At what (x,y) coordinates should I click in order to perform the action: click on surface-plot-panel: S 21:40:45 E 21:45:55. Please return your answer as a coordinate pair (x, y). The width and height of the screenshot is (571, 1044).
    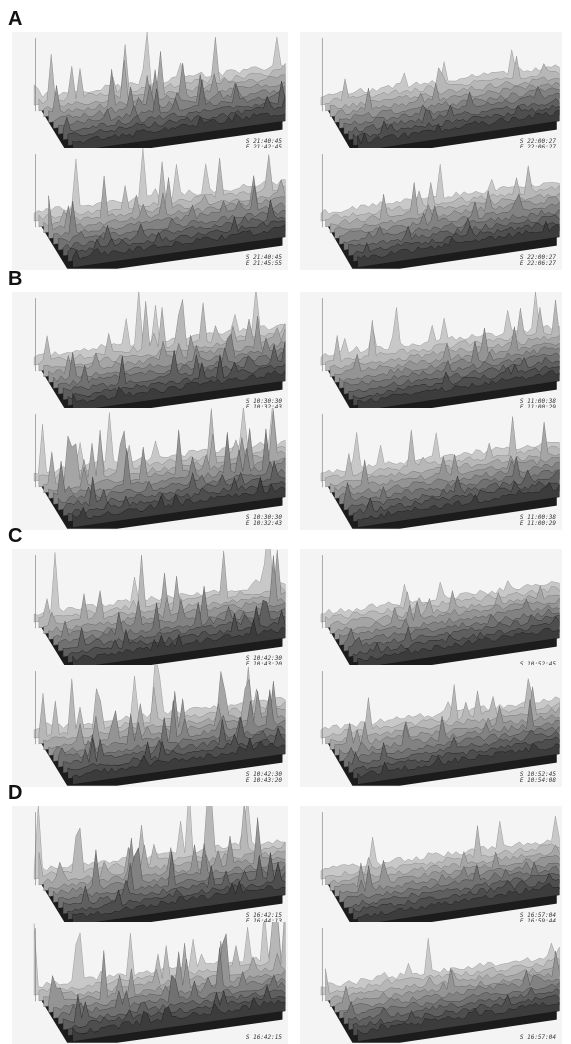
    Looking at the image, I should click on (150, 209).